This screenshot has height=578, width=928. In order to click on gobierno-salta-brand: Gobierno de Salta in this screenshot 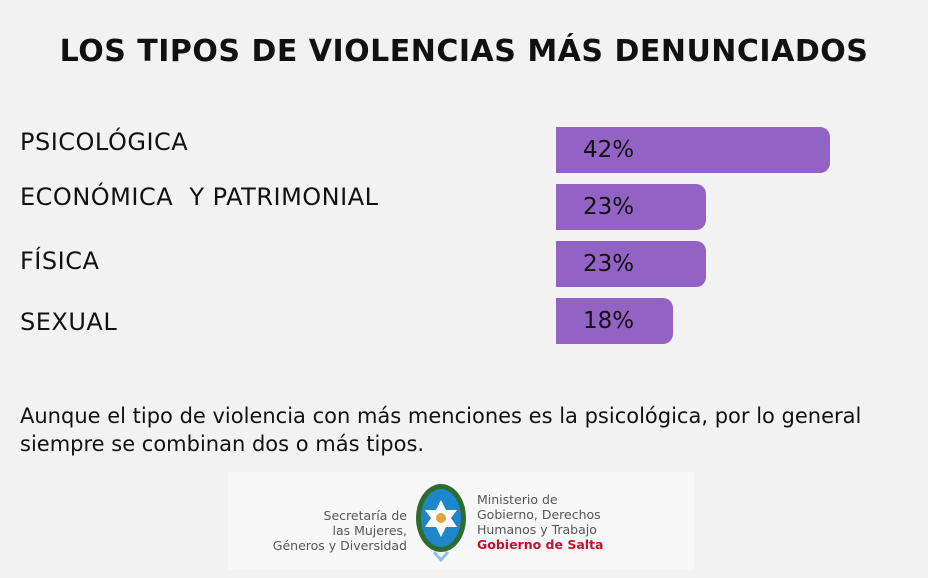, I will do `click(540, 544)`.